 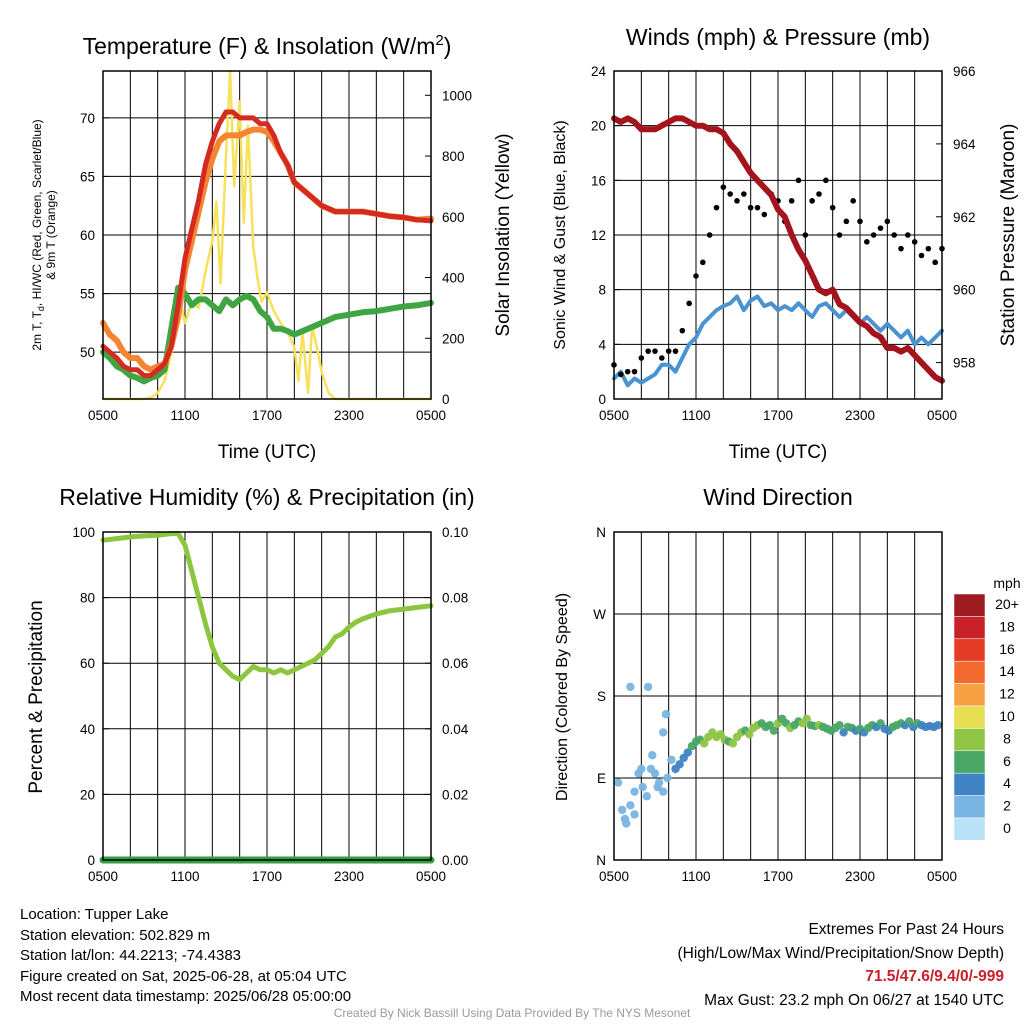 I want to click on winds-y2-tick-label: 962, so click(x=964, y=217).